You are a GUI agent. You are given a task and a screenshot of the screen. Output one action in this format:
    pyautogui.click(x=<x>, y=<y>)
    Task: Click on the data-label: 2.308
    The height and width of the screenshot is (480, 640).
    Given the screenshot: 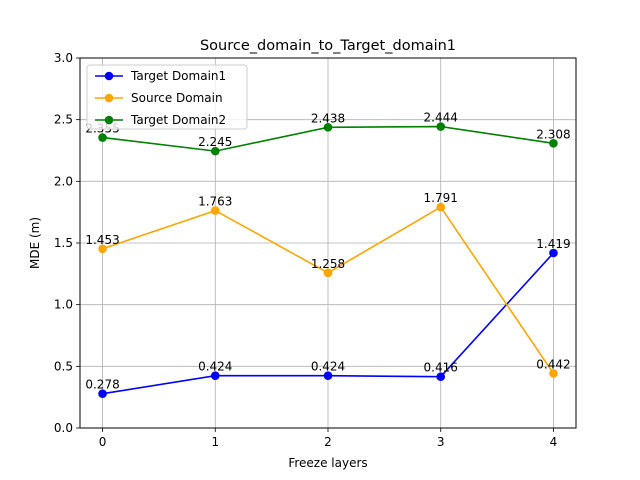 What is the action you would take?
    pyautogui.click(x=553, y=134)
    